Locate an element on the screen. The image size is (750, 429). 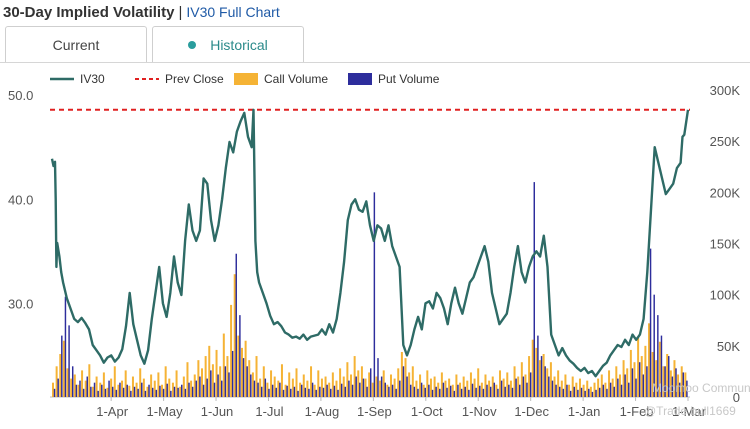
iv30-full-chart-link: IV30 Full Chart is located at coordinates (233, 12).